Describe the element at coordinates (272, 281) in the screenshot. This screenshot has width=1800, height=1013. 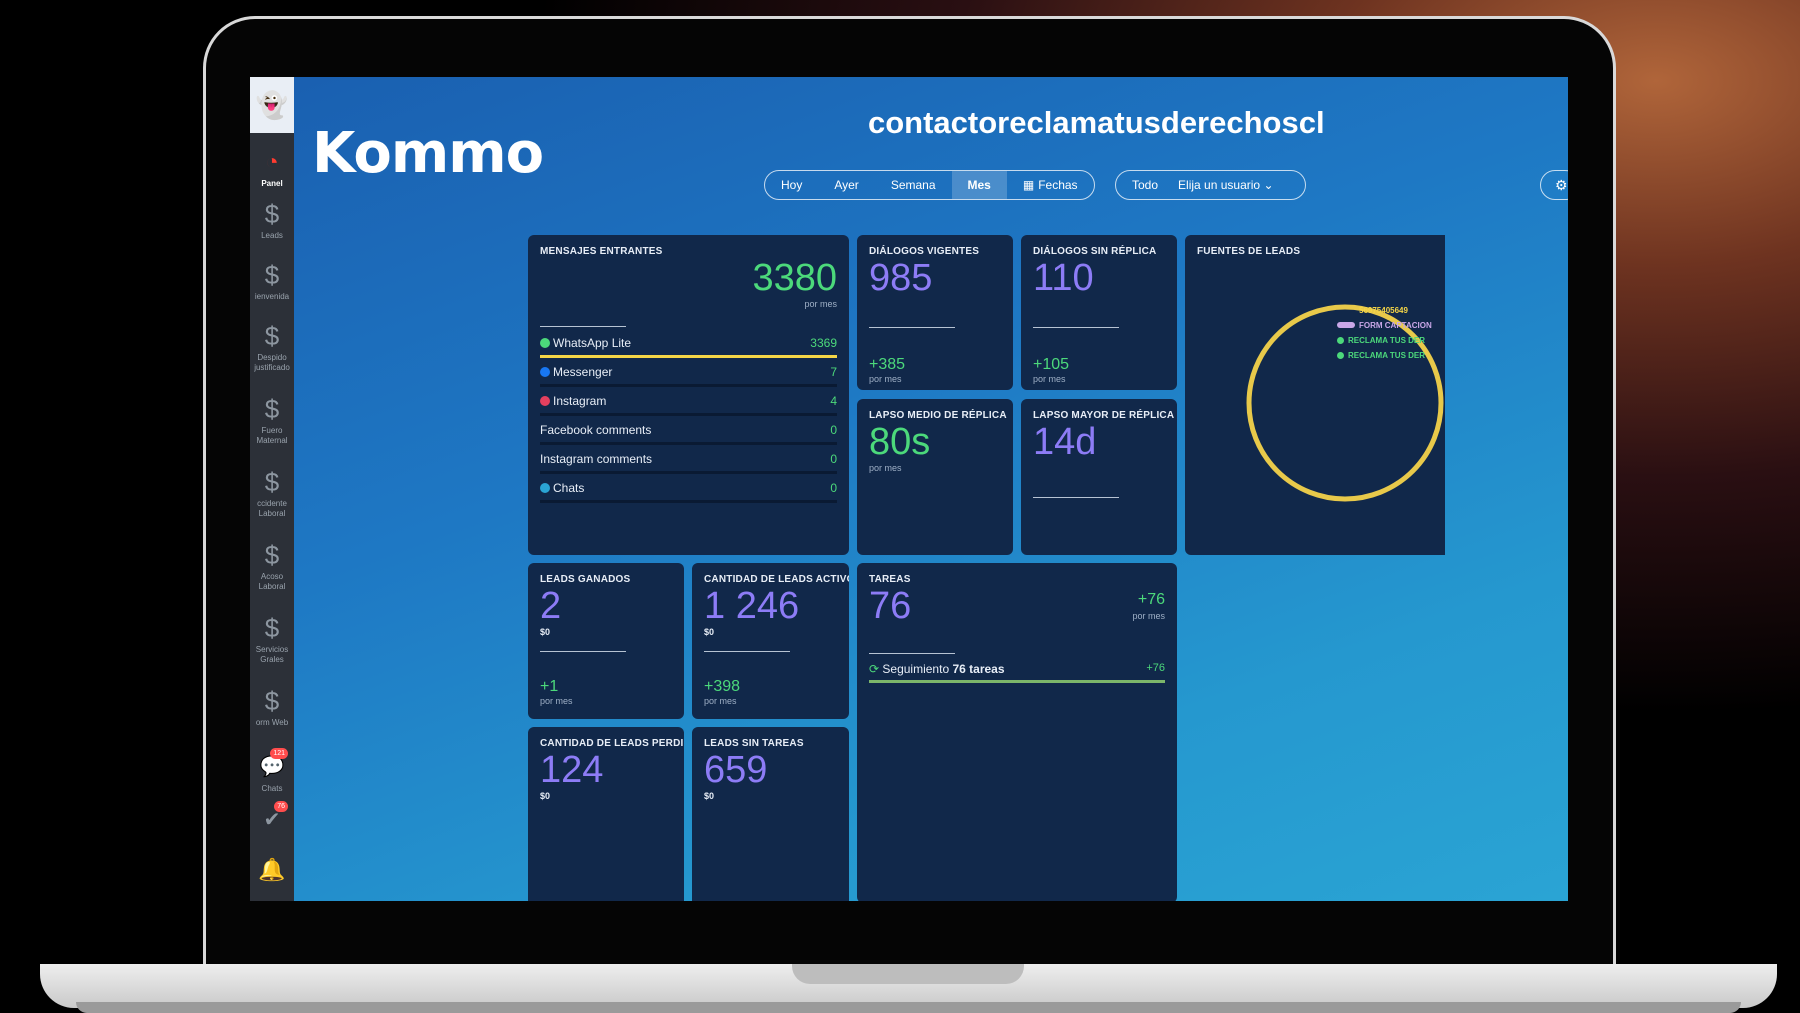
I see `sidebar-item-bienvenida: $ ienvenida` at that location.